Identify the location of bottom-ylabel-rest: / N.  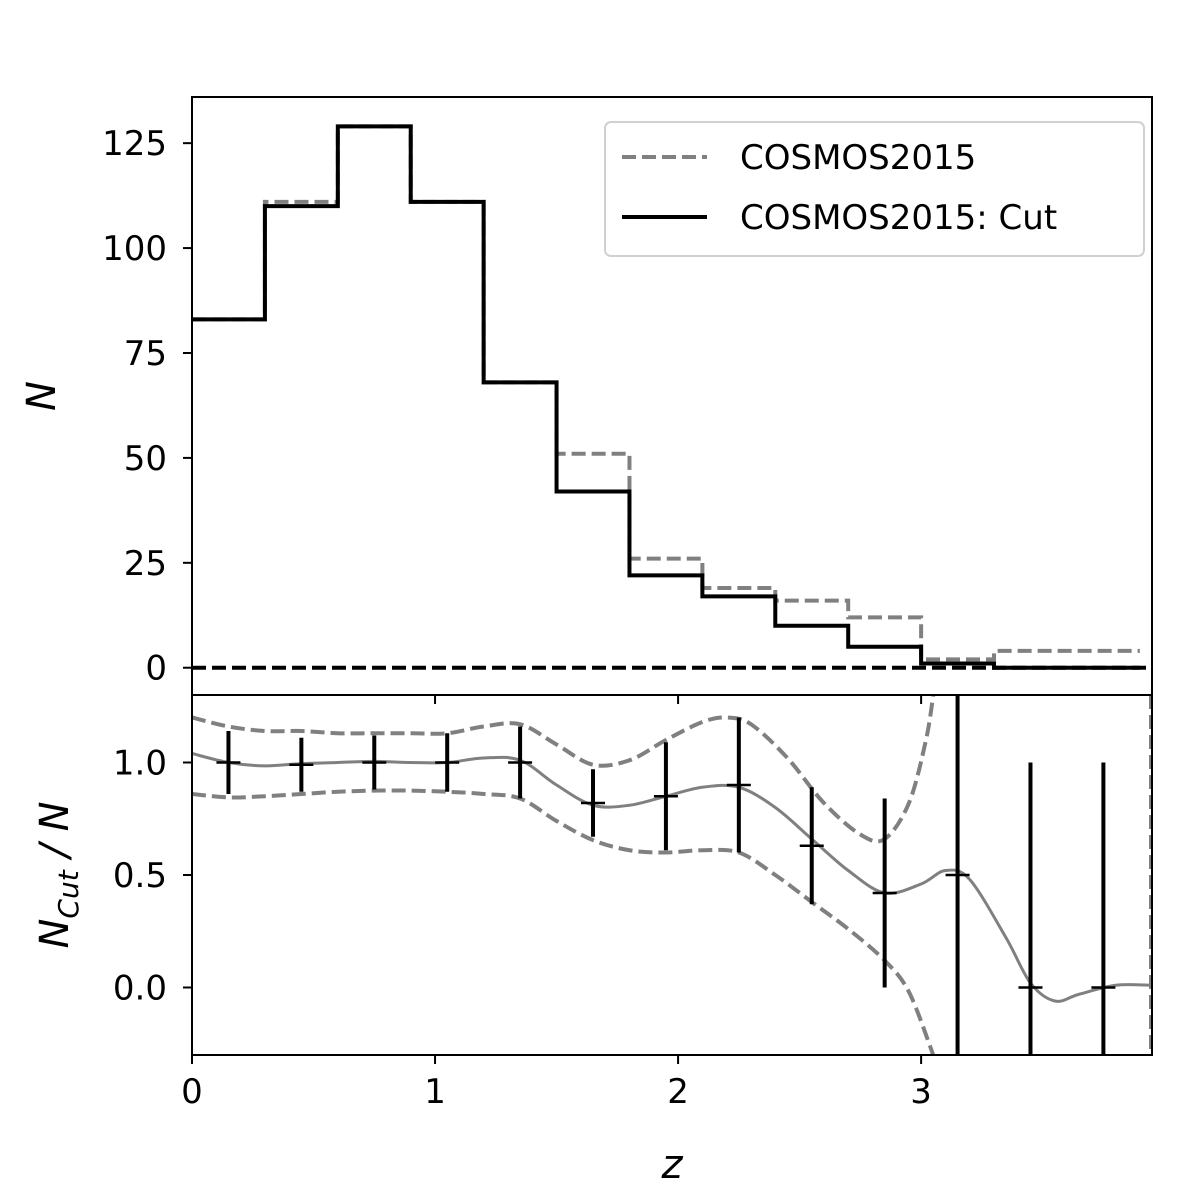
(55, 835).